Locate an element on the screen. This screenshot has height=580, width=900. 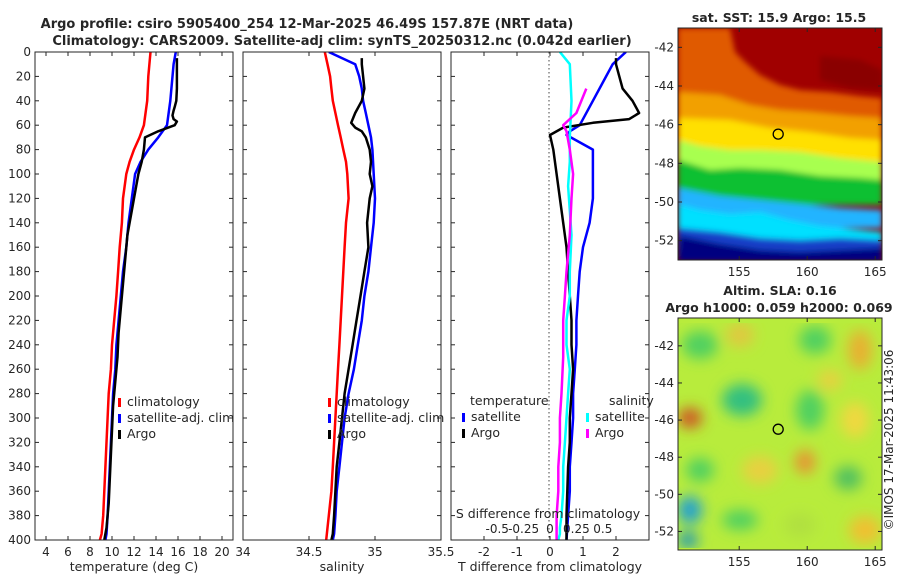
x-tick-label: 16 is located at coordinates (177, 552).